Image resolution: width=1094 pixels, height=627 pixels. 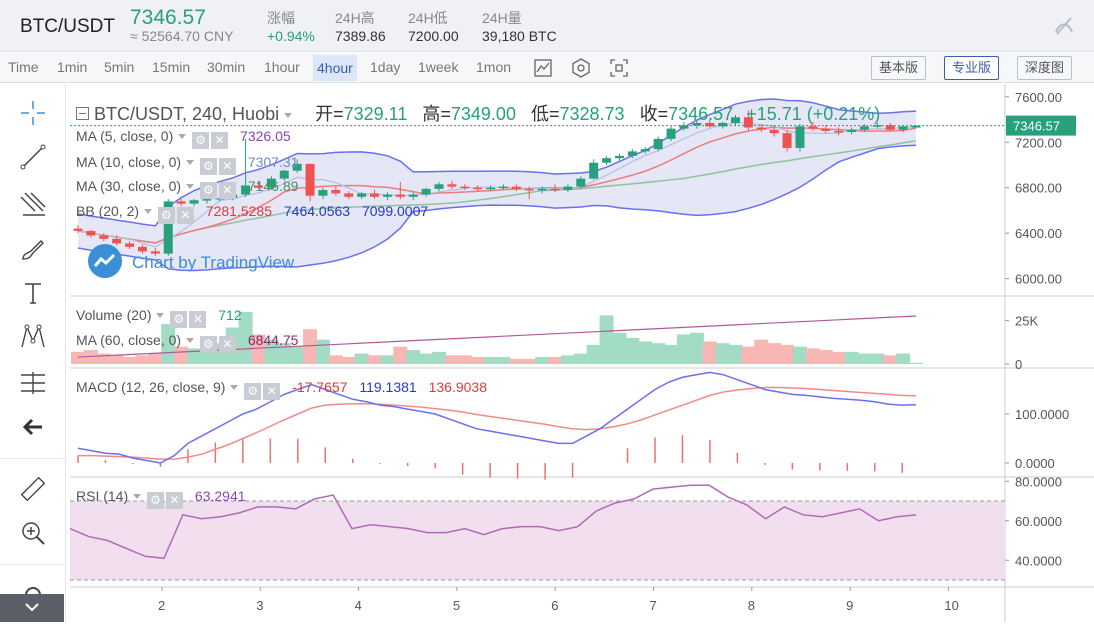 What do you see at coordinates (67, 26) in the screenshot?
I see `pair-name: BTC/USDT` at bounding box center [67, 26].